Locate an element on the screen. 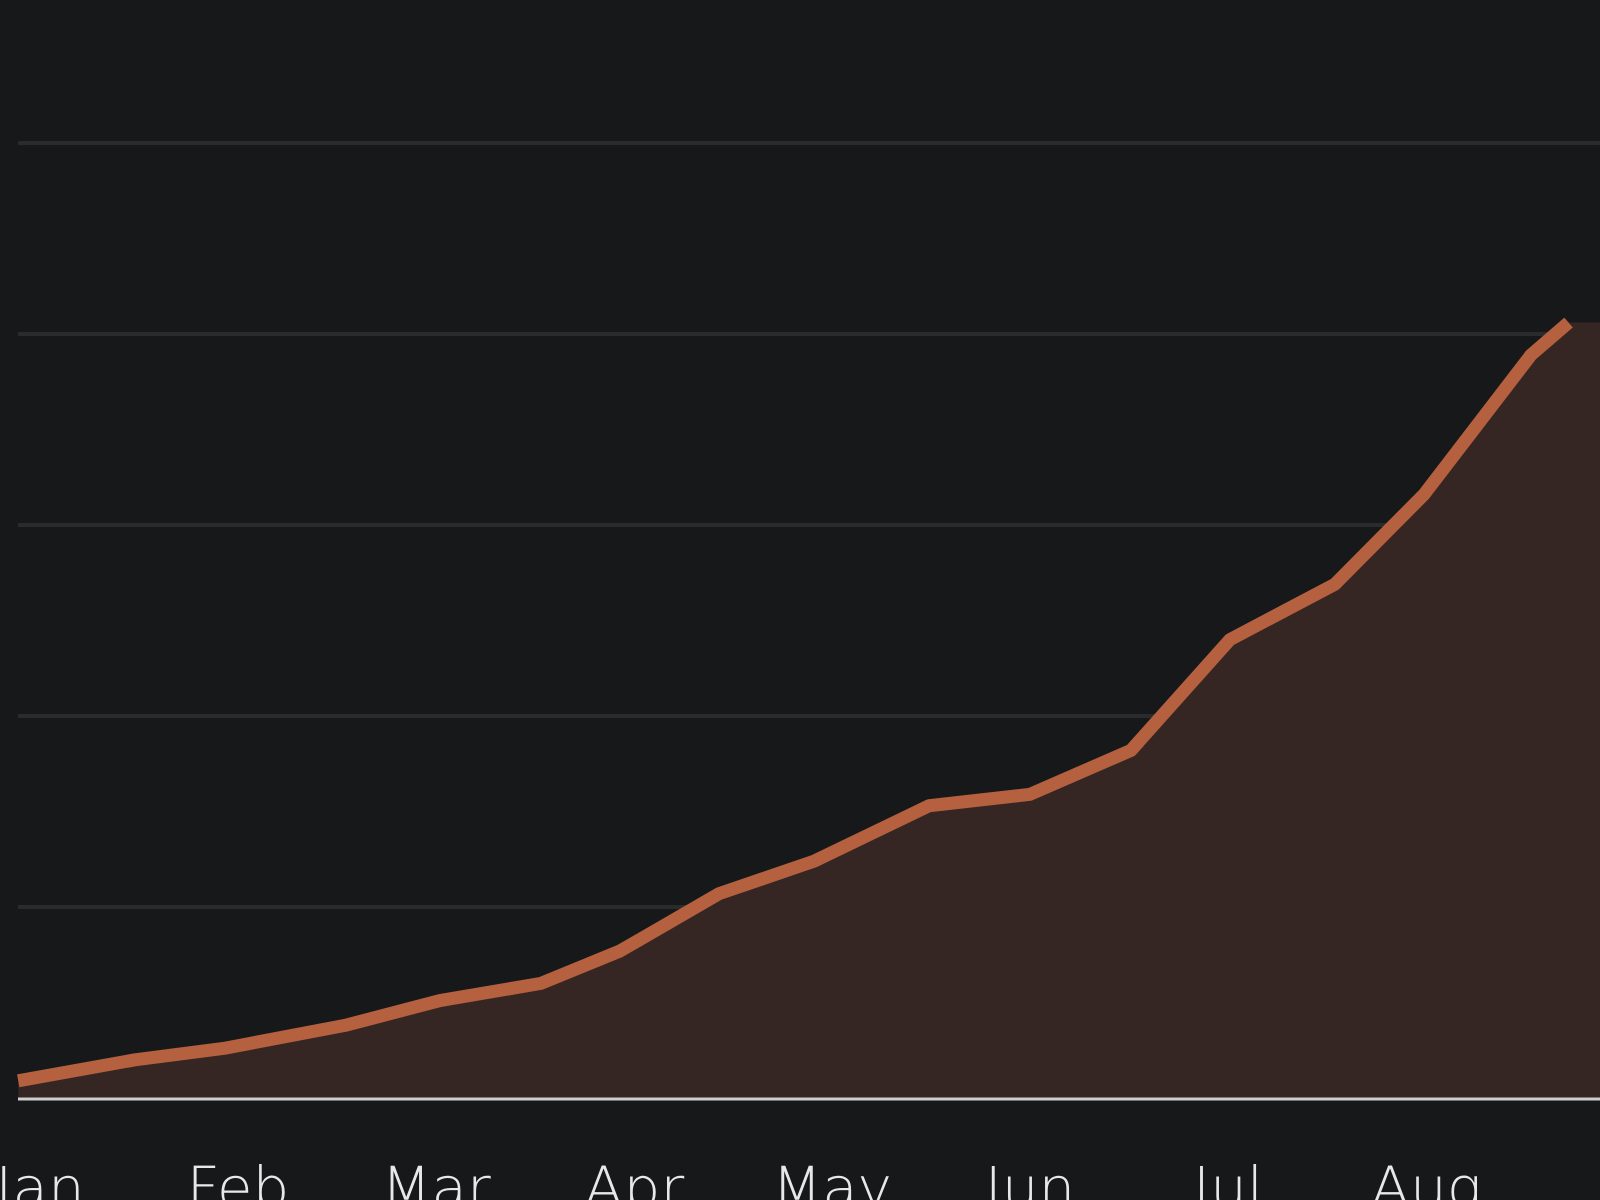 The image size is (1600, 1200). x-tick-label: Aug is located at coordinates (1425, 1177).